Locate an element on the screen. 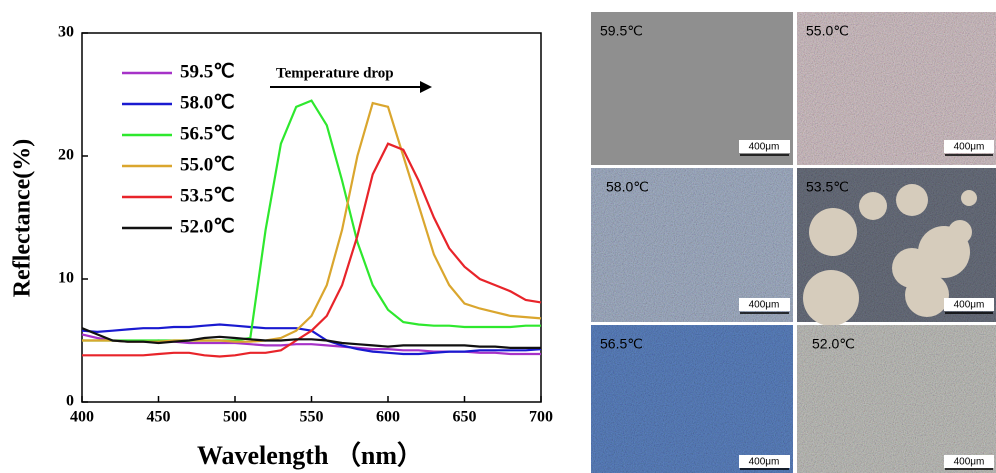 The image size is (996, 473). y-tick-label: 20 is located at coordinates (66, 155).